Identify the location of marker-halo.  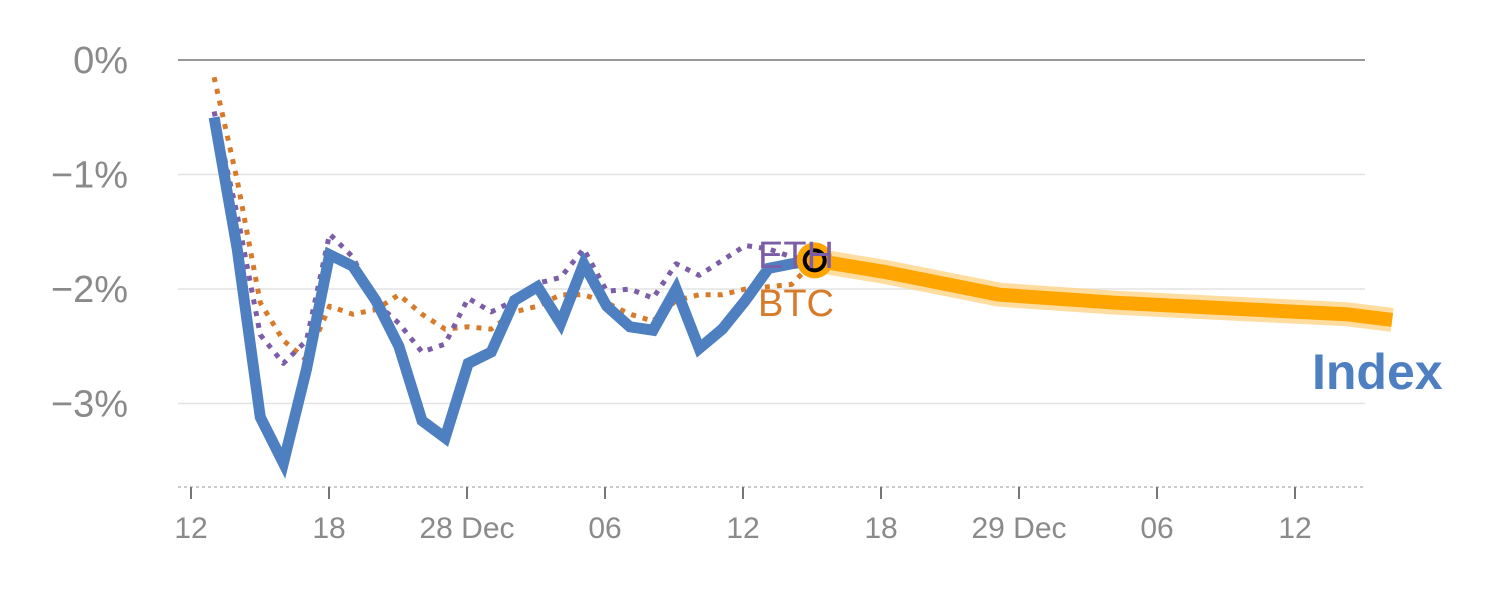
(814, 260).